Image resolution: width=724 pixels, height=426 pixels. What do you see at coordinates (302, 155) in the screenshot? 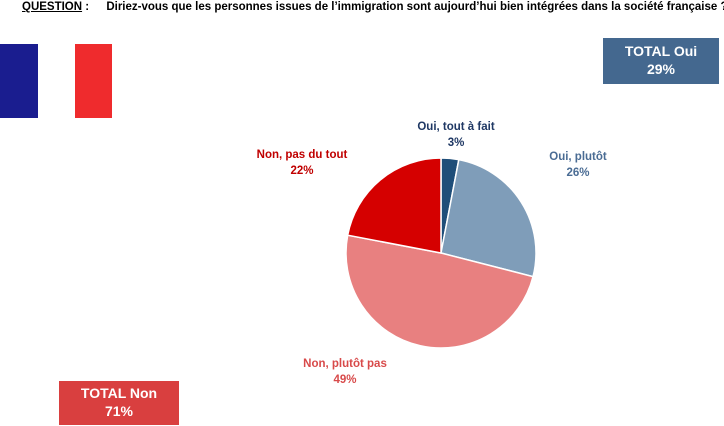
I see `slice-label-non-pas-du-tout: Non, pas du tout` at bounding box center [302, 155].